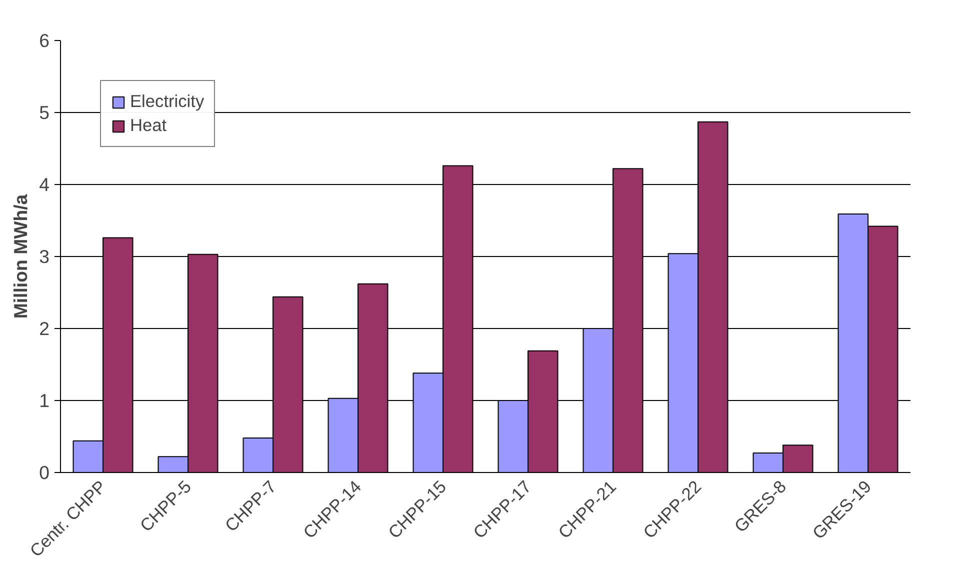 This screenshot has width=955, height=583. Describe the element at coordinates (44, 328) in the screenshot. I see `y-tick-label: 2` at that location.